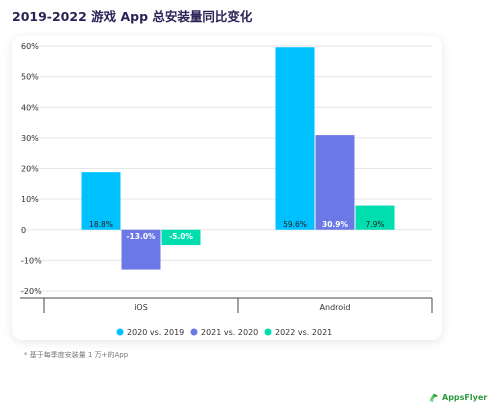 This screenshot has height=416, width=495. What do you see at coordinates (303, 332) in the screenshot?
I see `legend-label: 2022 vs. 2021` at bounding box center [303, 332].